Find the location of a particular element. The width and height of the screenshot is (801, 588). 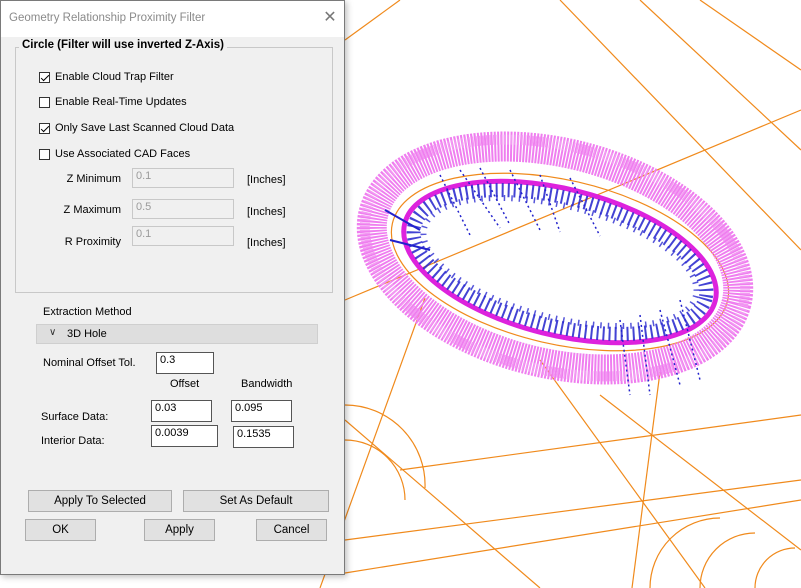

checkbox-only-save-last: Only Save Last Scanned Cloud Data is located at coordinates (136, 128).